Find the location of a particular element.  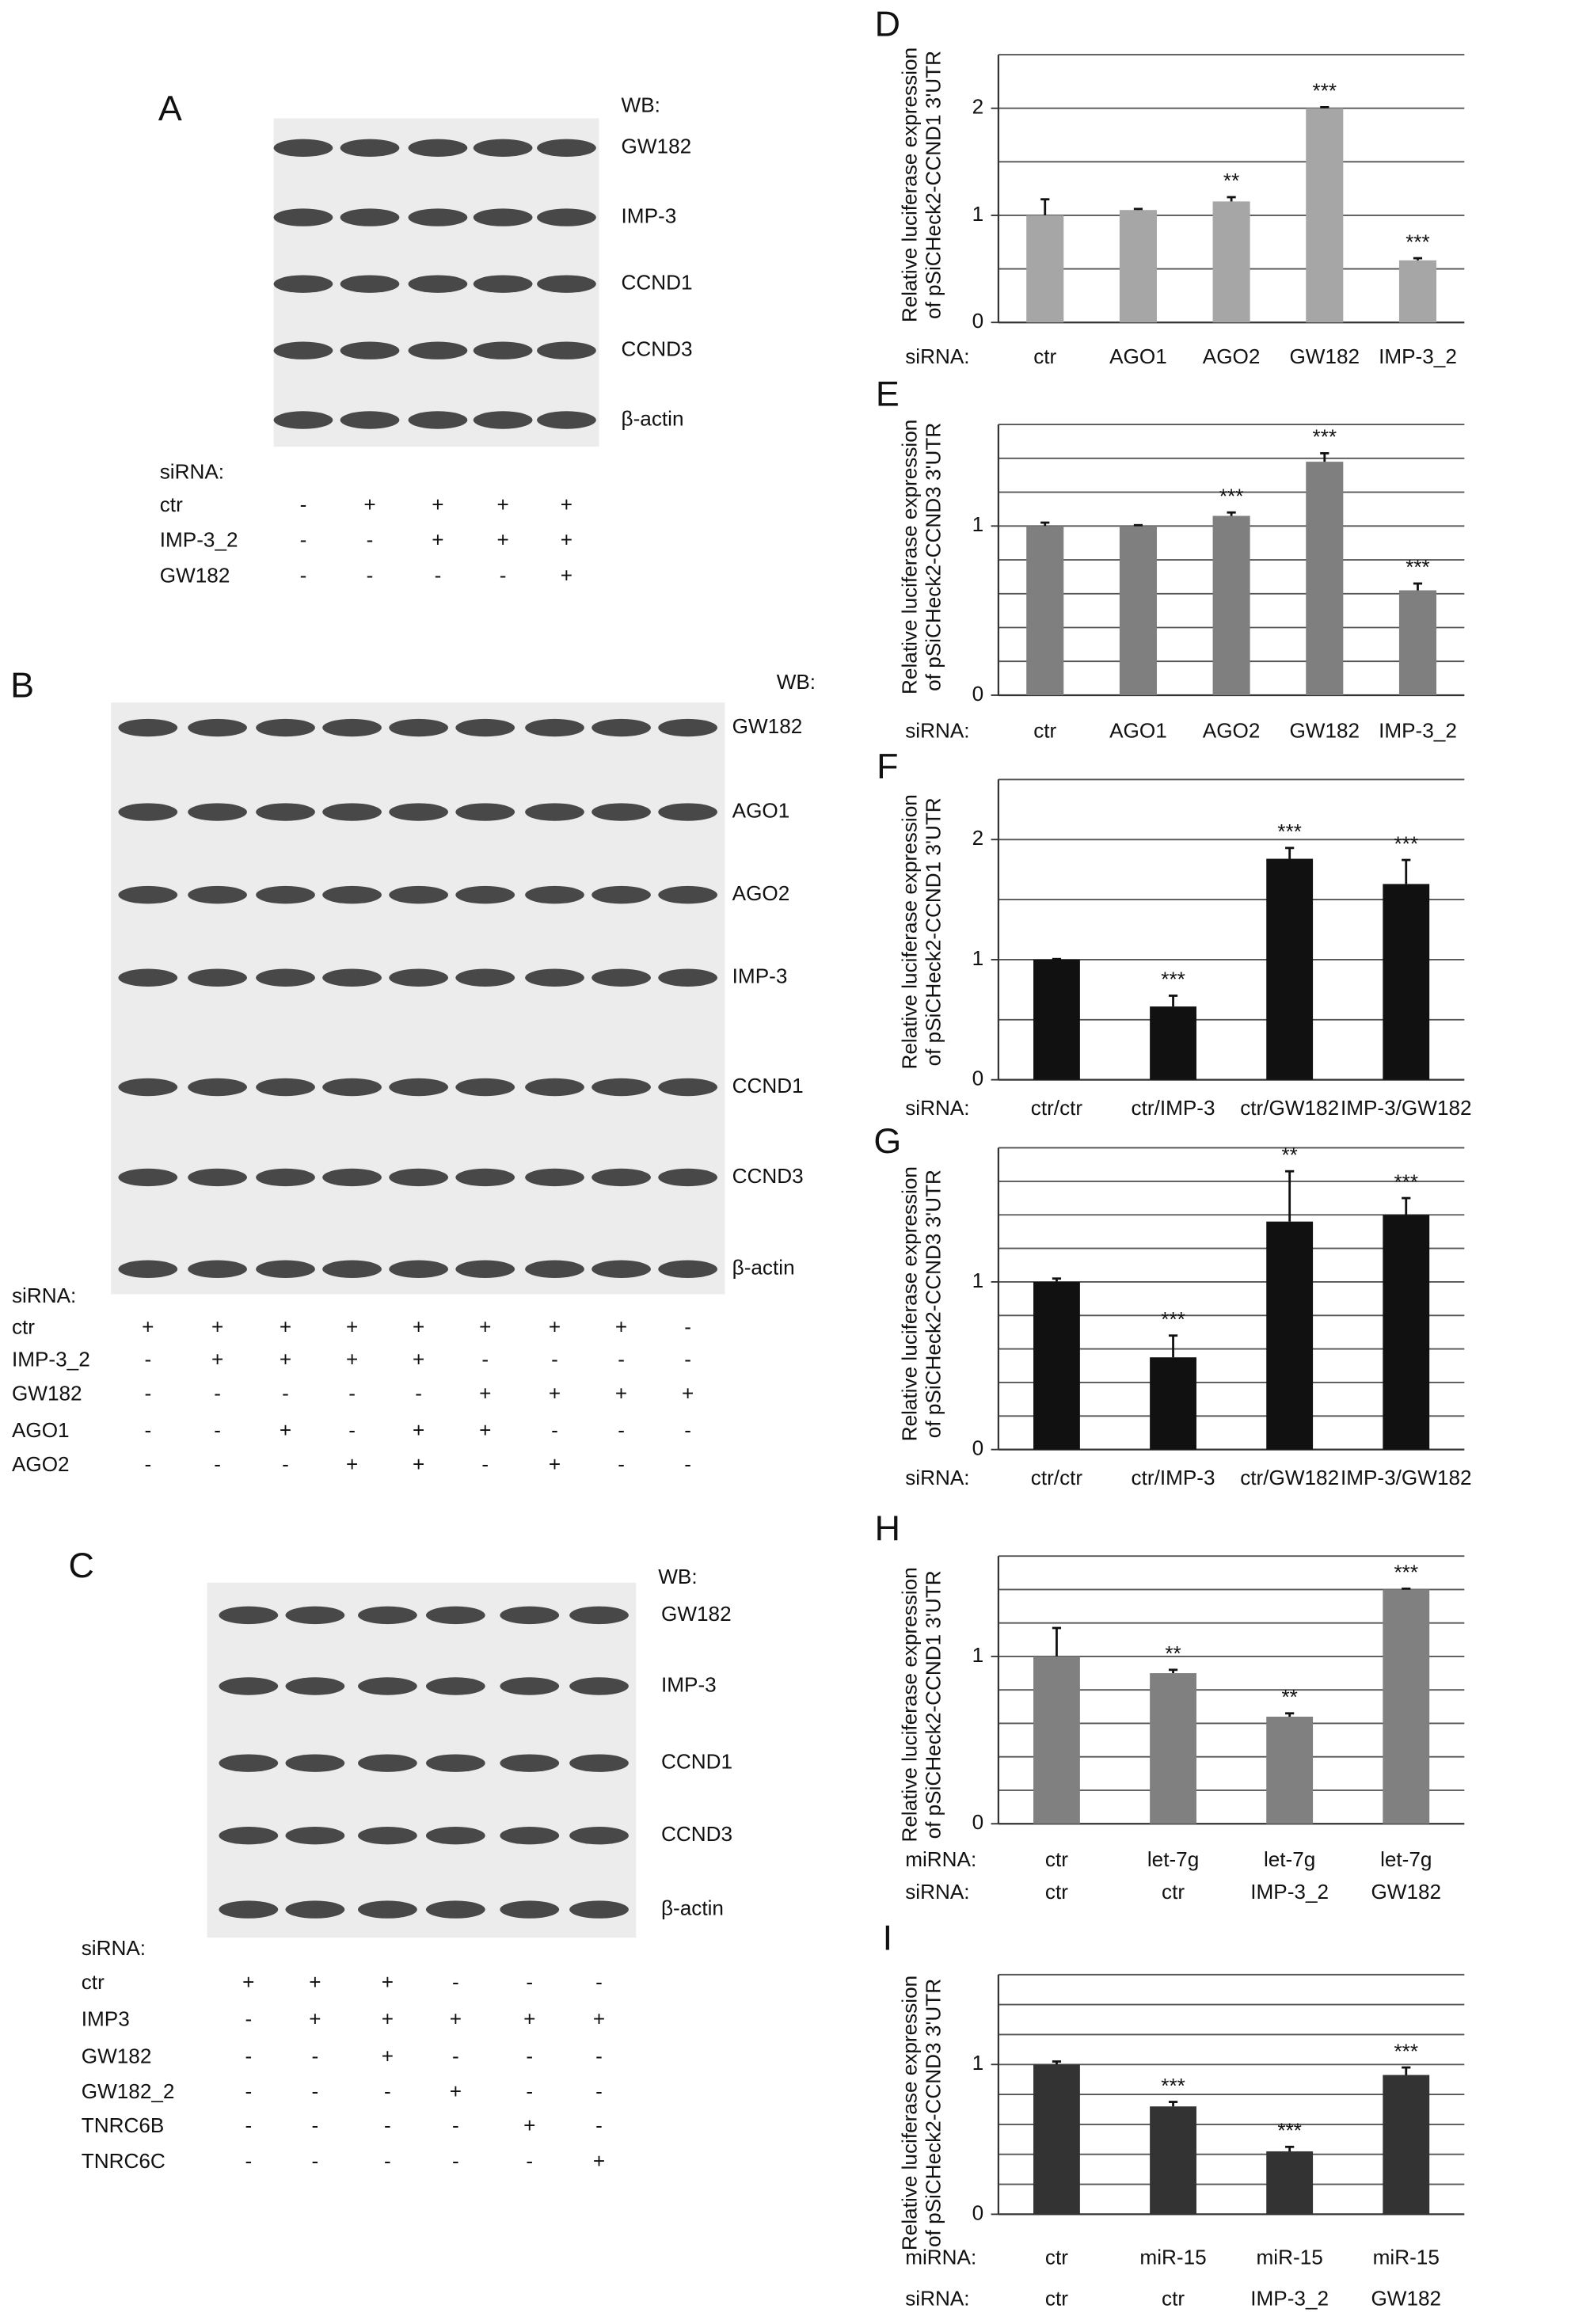

y-tick-label: 0 is located at coordinates (978, 694).